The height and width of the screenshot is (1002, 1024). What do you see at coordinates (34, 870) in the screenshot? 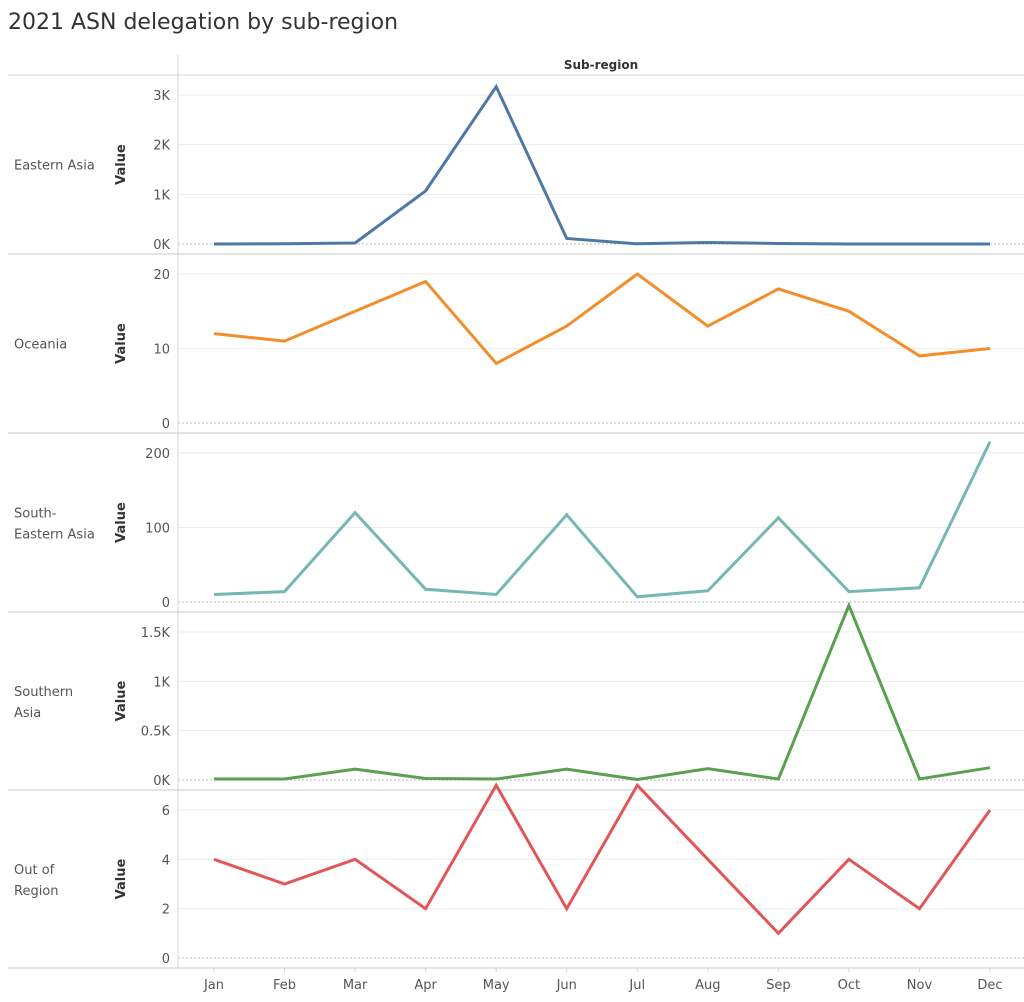
I see `row-label: Out of` at bounding box center [34, 870].